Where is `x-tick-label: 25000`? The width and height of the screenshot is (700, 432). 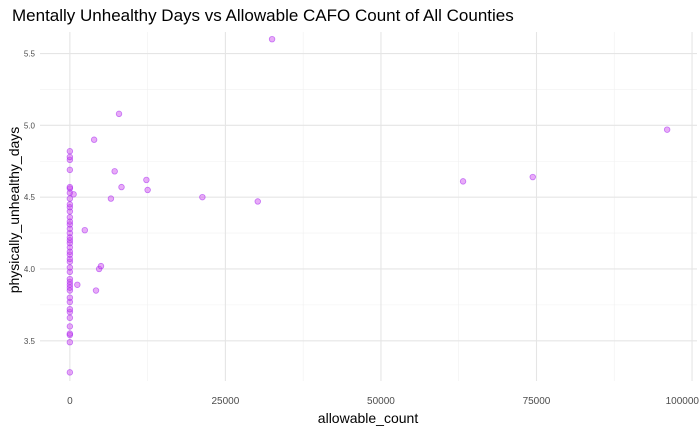
x-tick-label: 25000 is located at coordinates (225, 401).